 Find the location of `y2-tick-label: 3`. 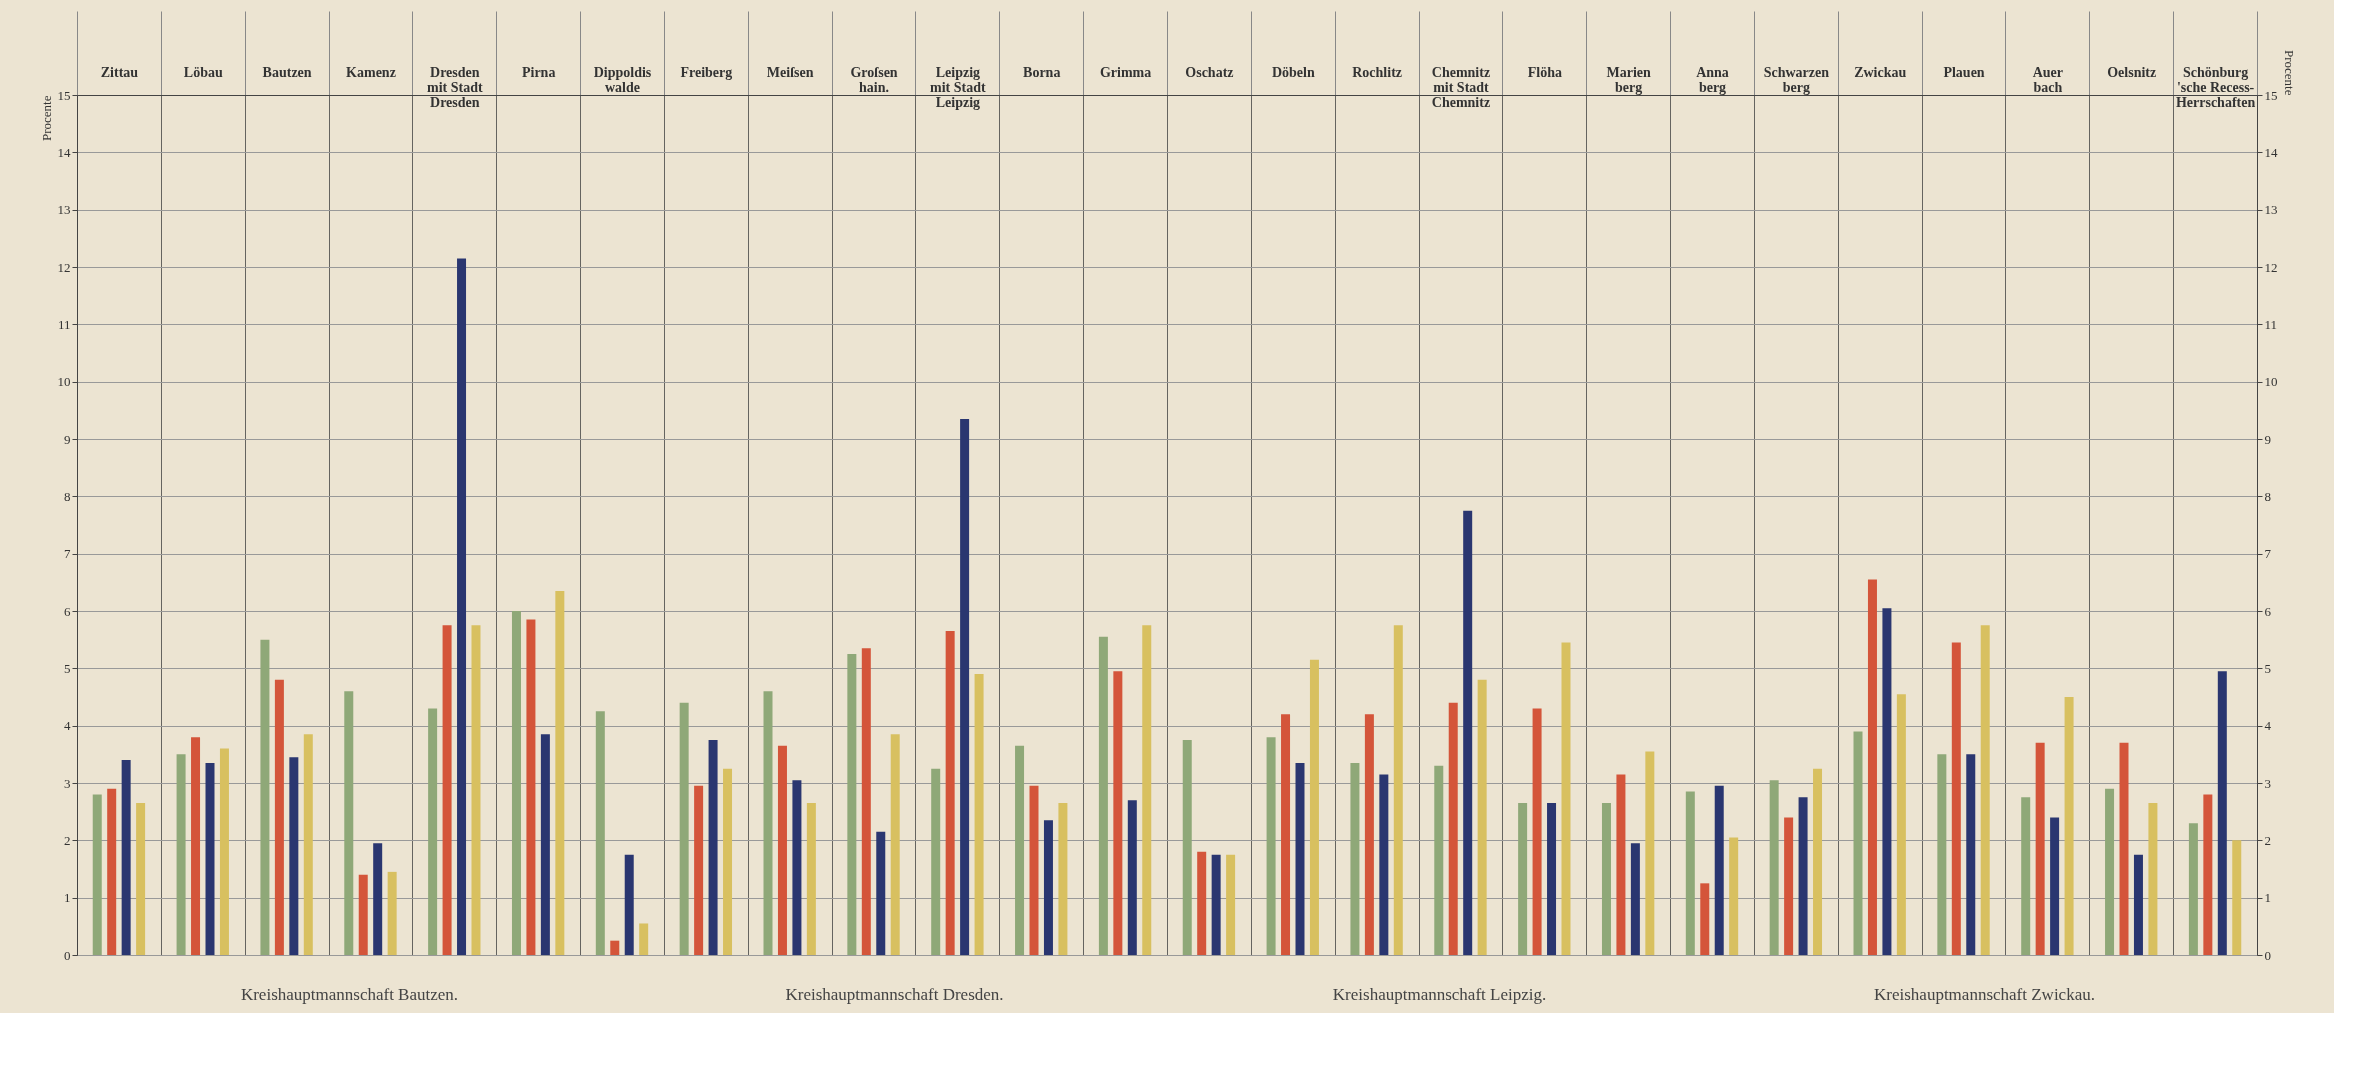

y2-tick-label: 3 is located at coordinates (2267, 783).